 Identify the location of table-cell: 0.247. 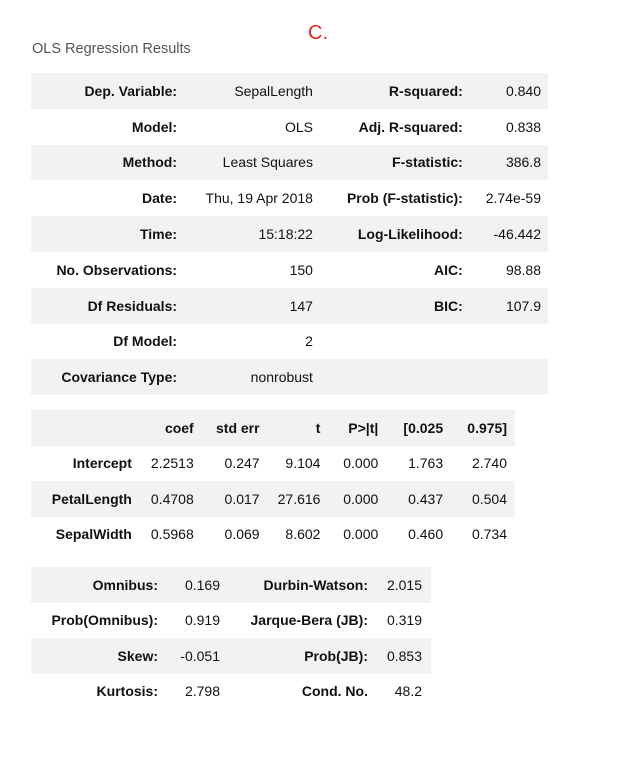
(242, 463).